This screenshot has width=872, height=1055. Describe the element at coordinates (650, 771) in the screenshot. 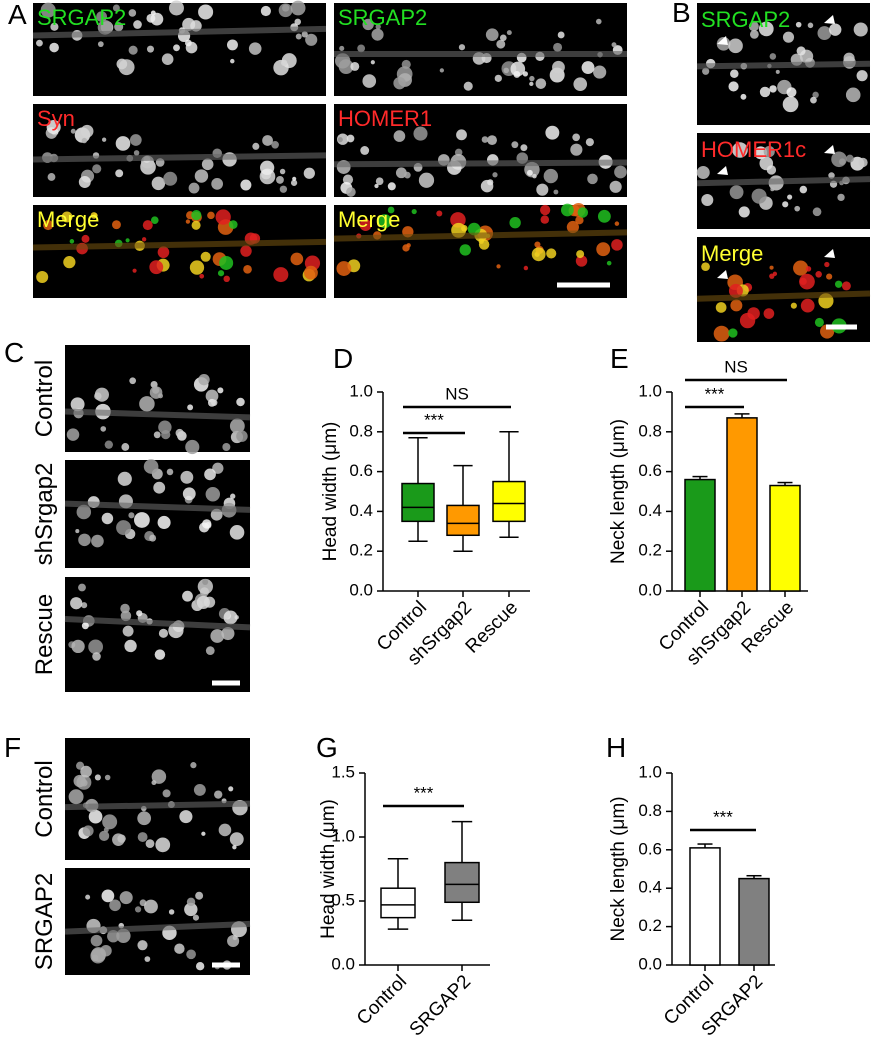

I see `y-tick-label: 1.0` at that location.